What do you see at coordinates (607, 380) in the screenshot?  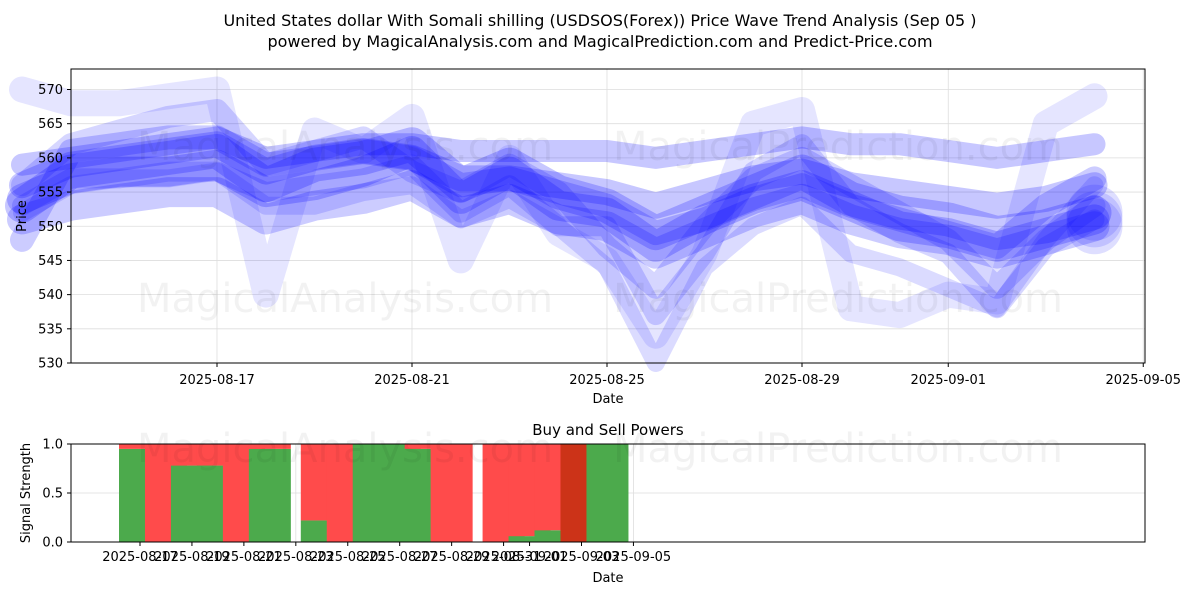 I see `price-x-tick-label: 2025-08-25` at bounding box center [607, 380].